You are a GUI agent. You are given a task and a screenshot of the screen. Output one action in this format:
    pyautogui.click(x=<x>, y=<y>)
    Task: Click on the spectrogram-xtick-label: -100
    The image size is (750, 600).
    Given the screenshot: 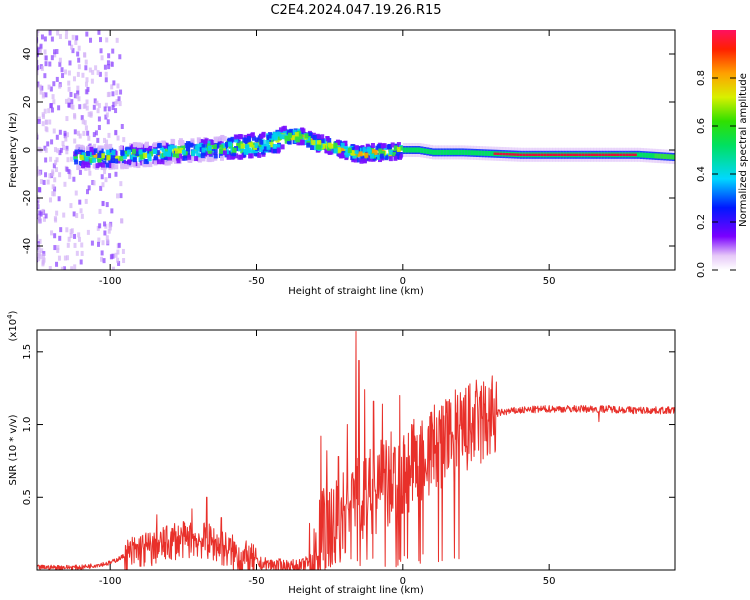 What is the action you would take?
    pyautogui.click(x=110, y=281)
    